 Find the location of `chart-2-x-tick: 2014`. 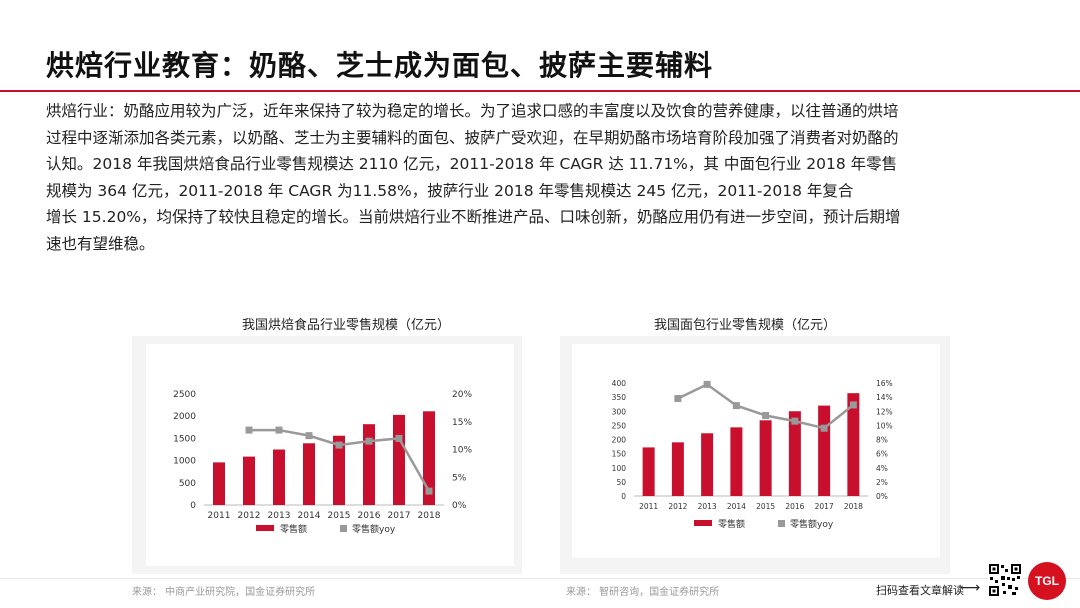

chart-2-x-tick: 2014 is located at coordinates (736, 506).